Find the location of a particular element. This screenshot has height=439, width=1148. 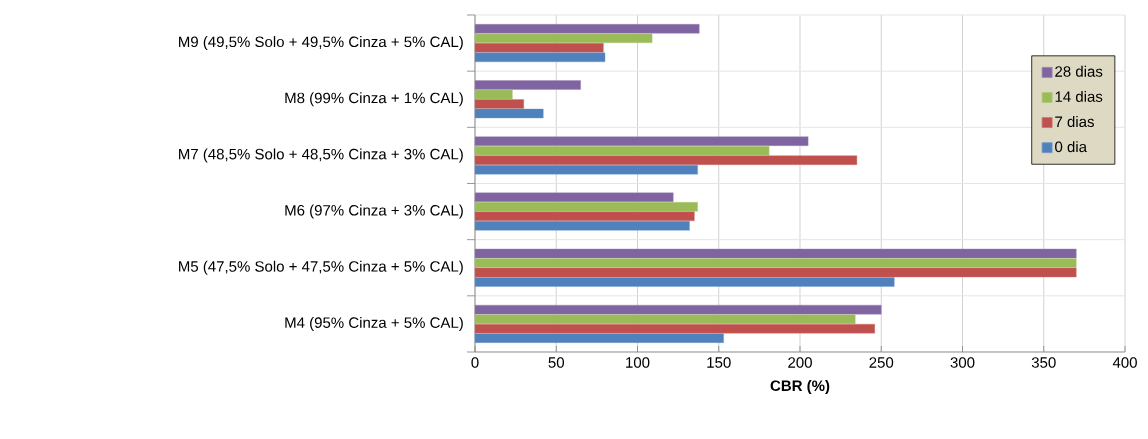

x-tick-label: 150 is located at coordinates (719, 362).